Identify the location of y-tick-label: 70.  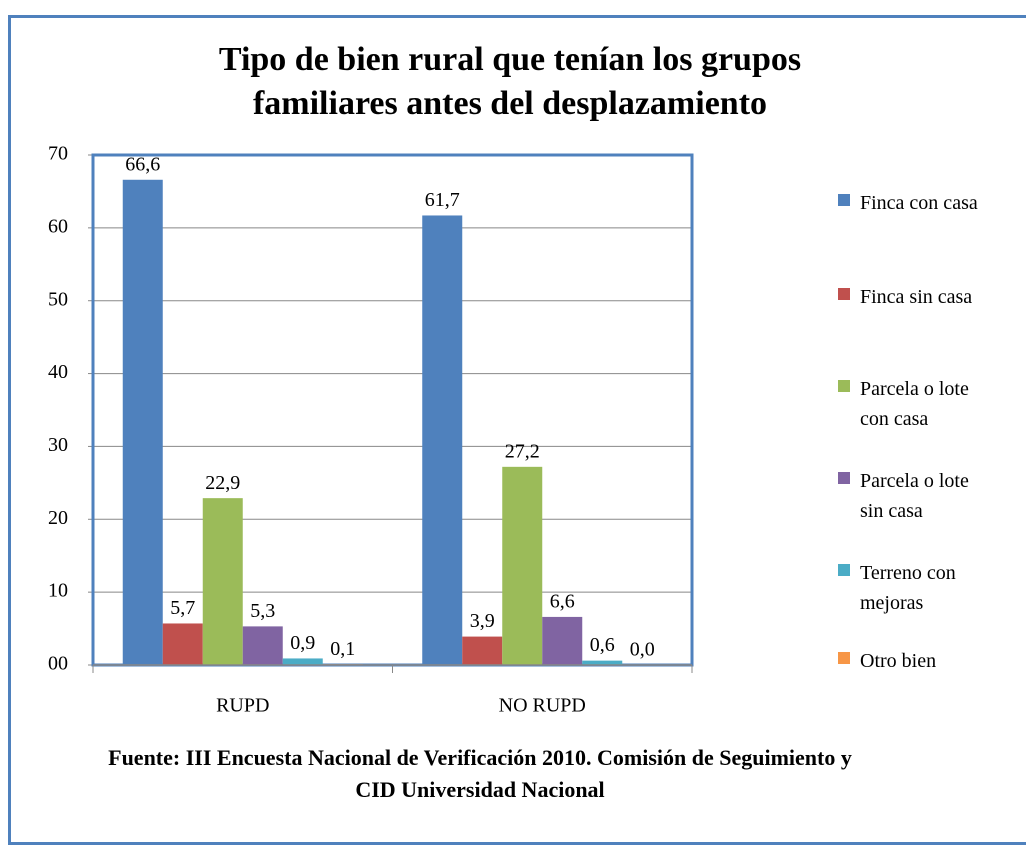
(58, 154).